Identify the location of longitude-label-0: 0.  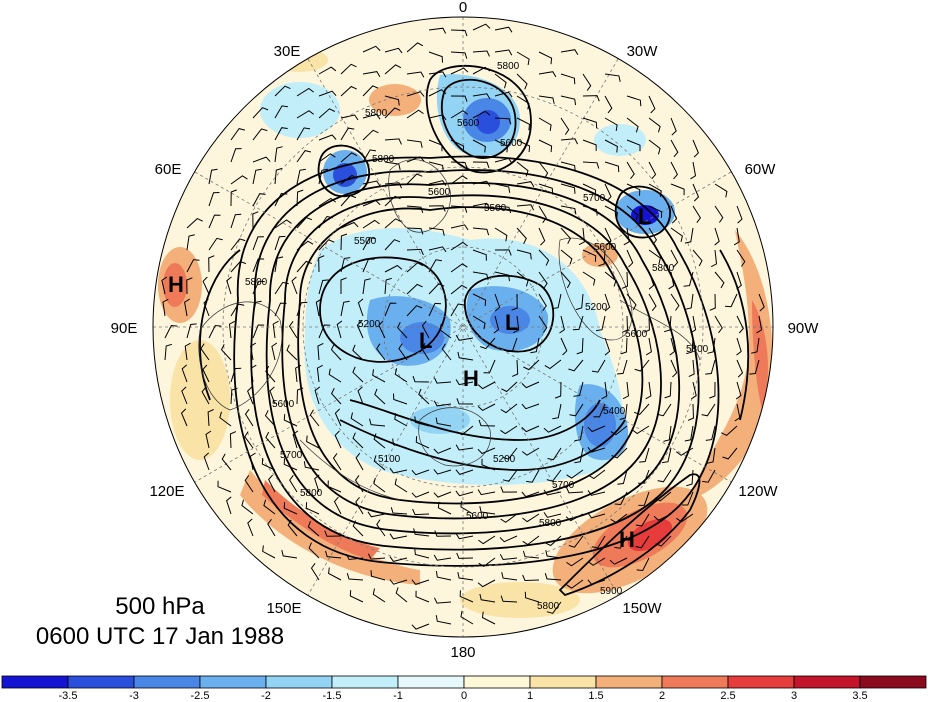
(463, 8).